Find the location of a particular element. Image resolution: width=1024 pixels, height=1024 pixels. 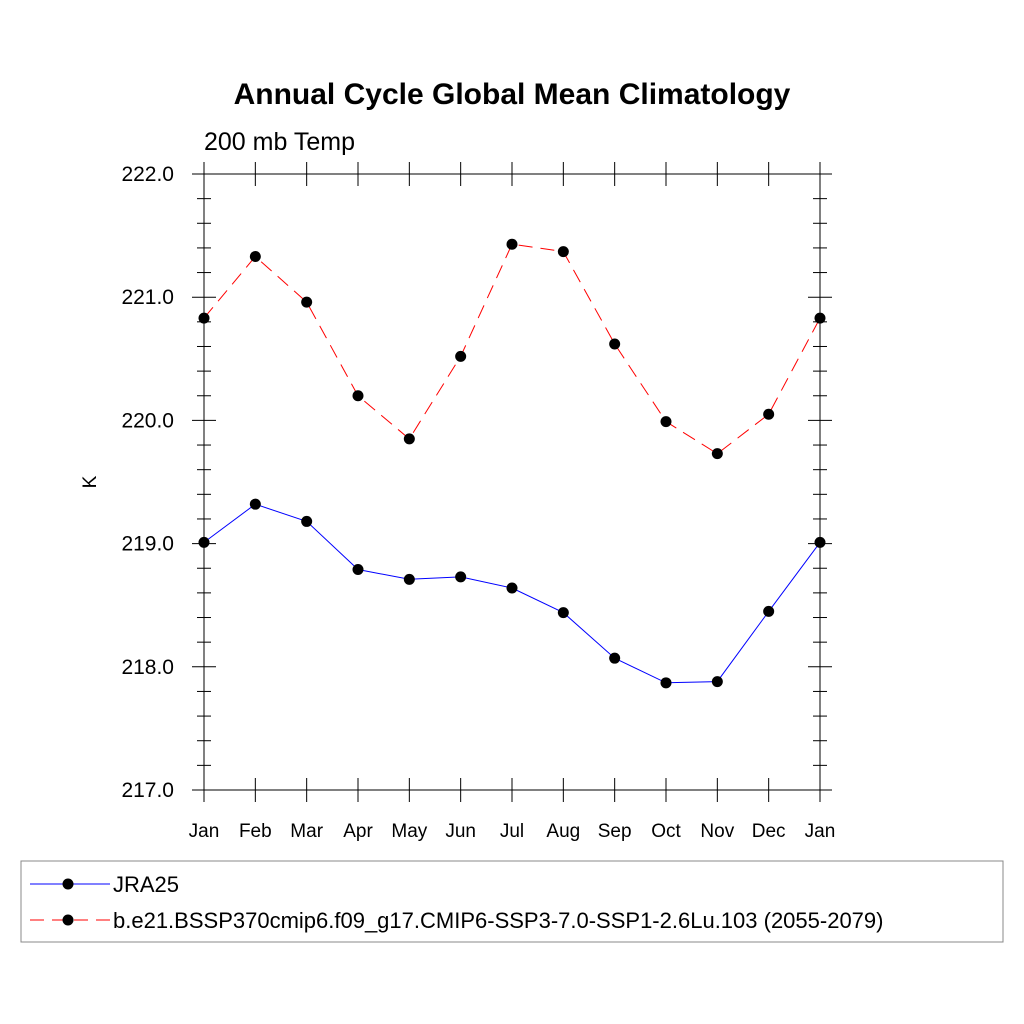

chart-subtitle: 200 mb Temp is located at coordinates (279, 142).